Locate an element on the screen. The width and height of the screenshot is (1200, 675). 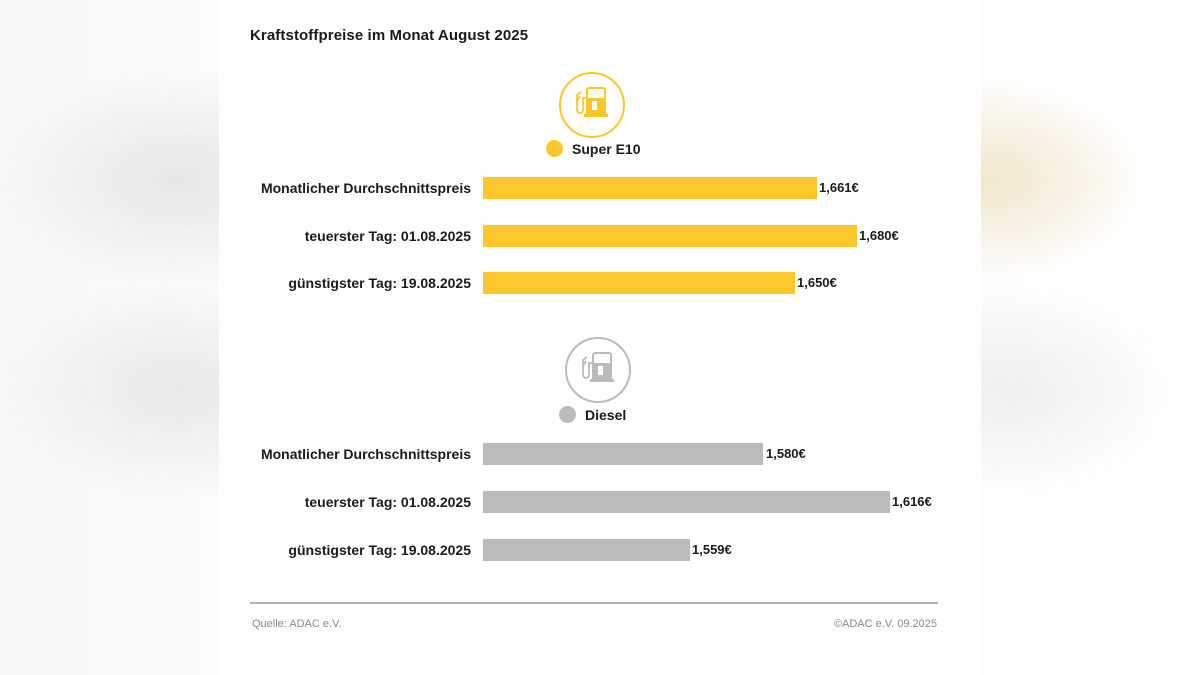
bar-super-e10-most-expensive is located at coordinates (670, 236).